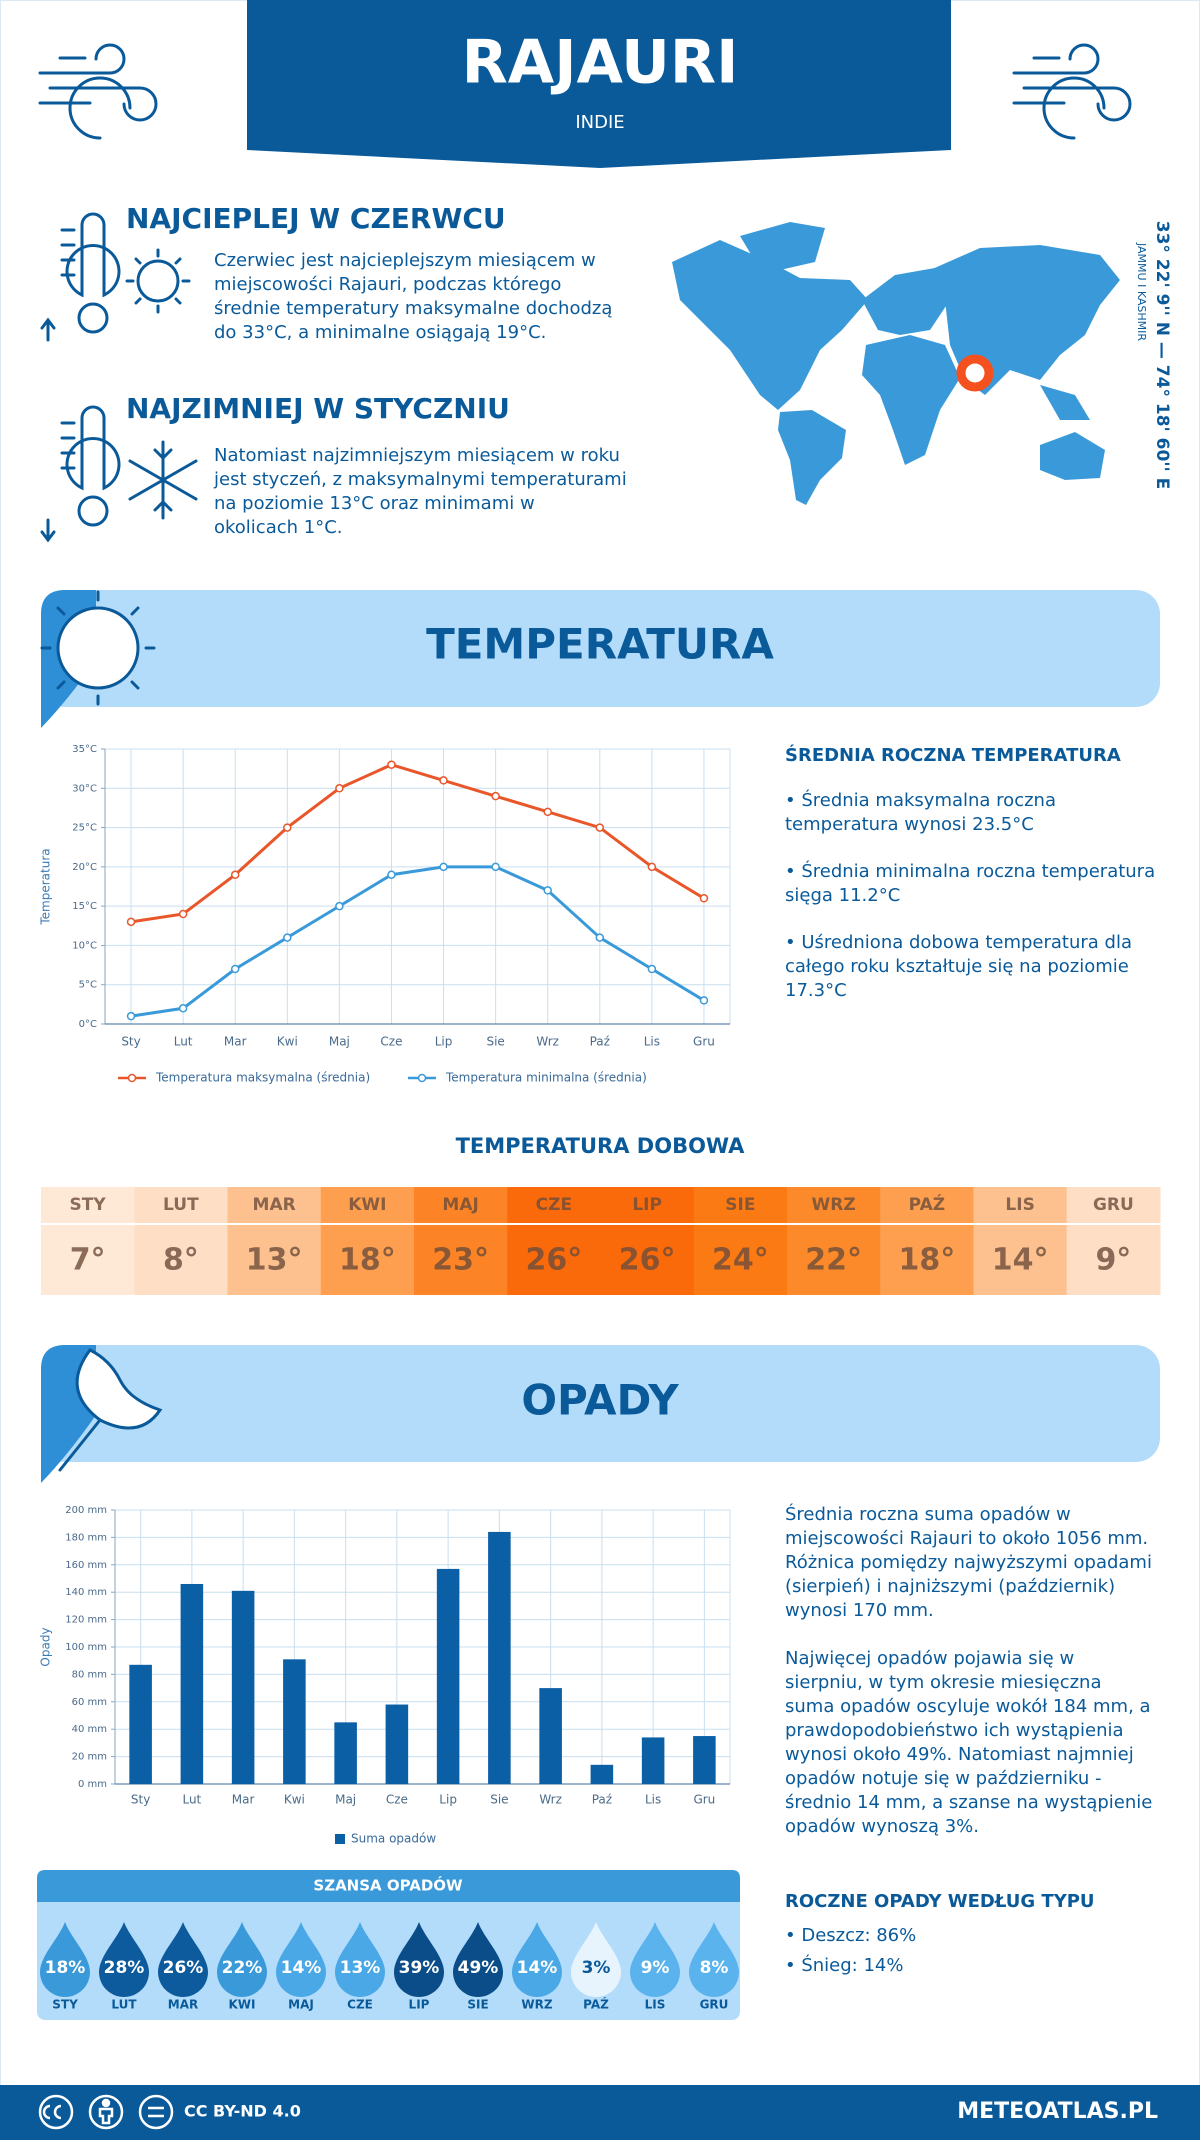 The height and width of the screenshot is (2140, 1200). I want to click on precipitation-text: wynosi 170 mm., so click(859, 1610).